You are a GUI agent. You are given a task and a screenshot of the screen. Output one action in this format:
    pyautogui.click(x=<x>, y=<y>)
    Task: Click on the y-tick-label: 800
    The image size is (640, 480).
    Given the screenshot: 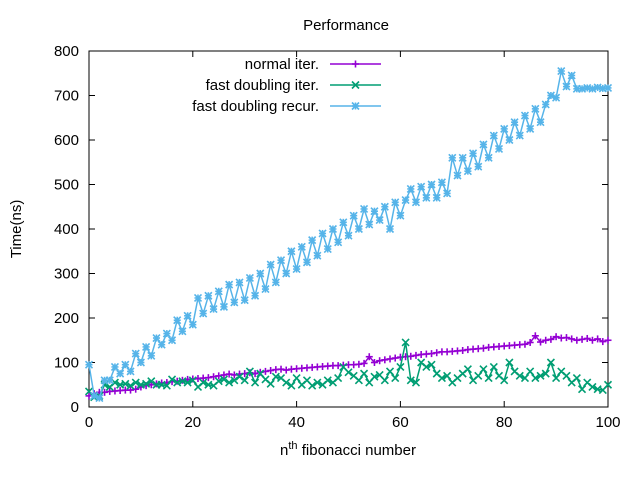 What is the action you would take?
    pyautogui.click(x=66, y=51)
    